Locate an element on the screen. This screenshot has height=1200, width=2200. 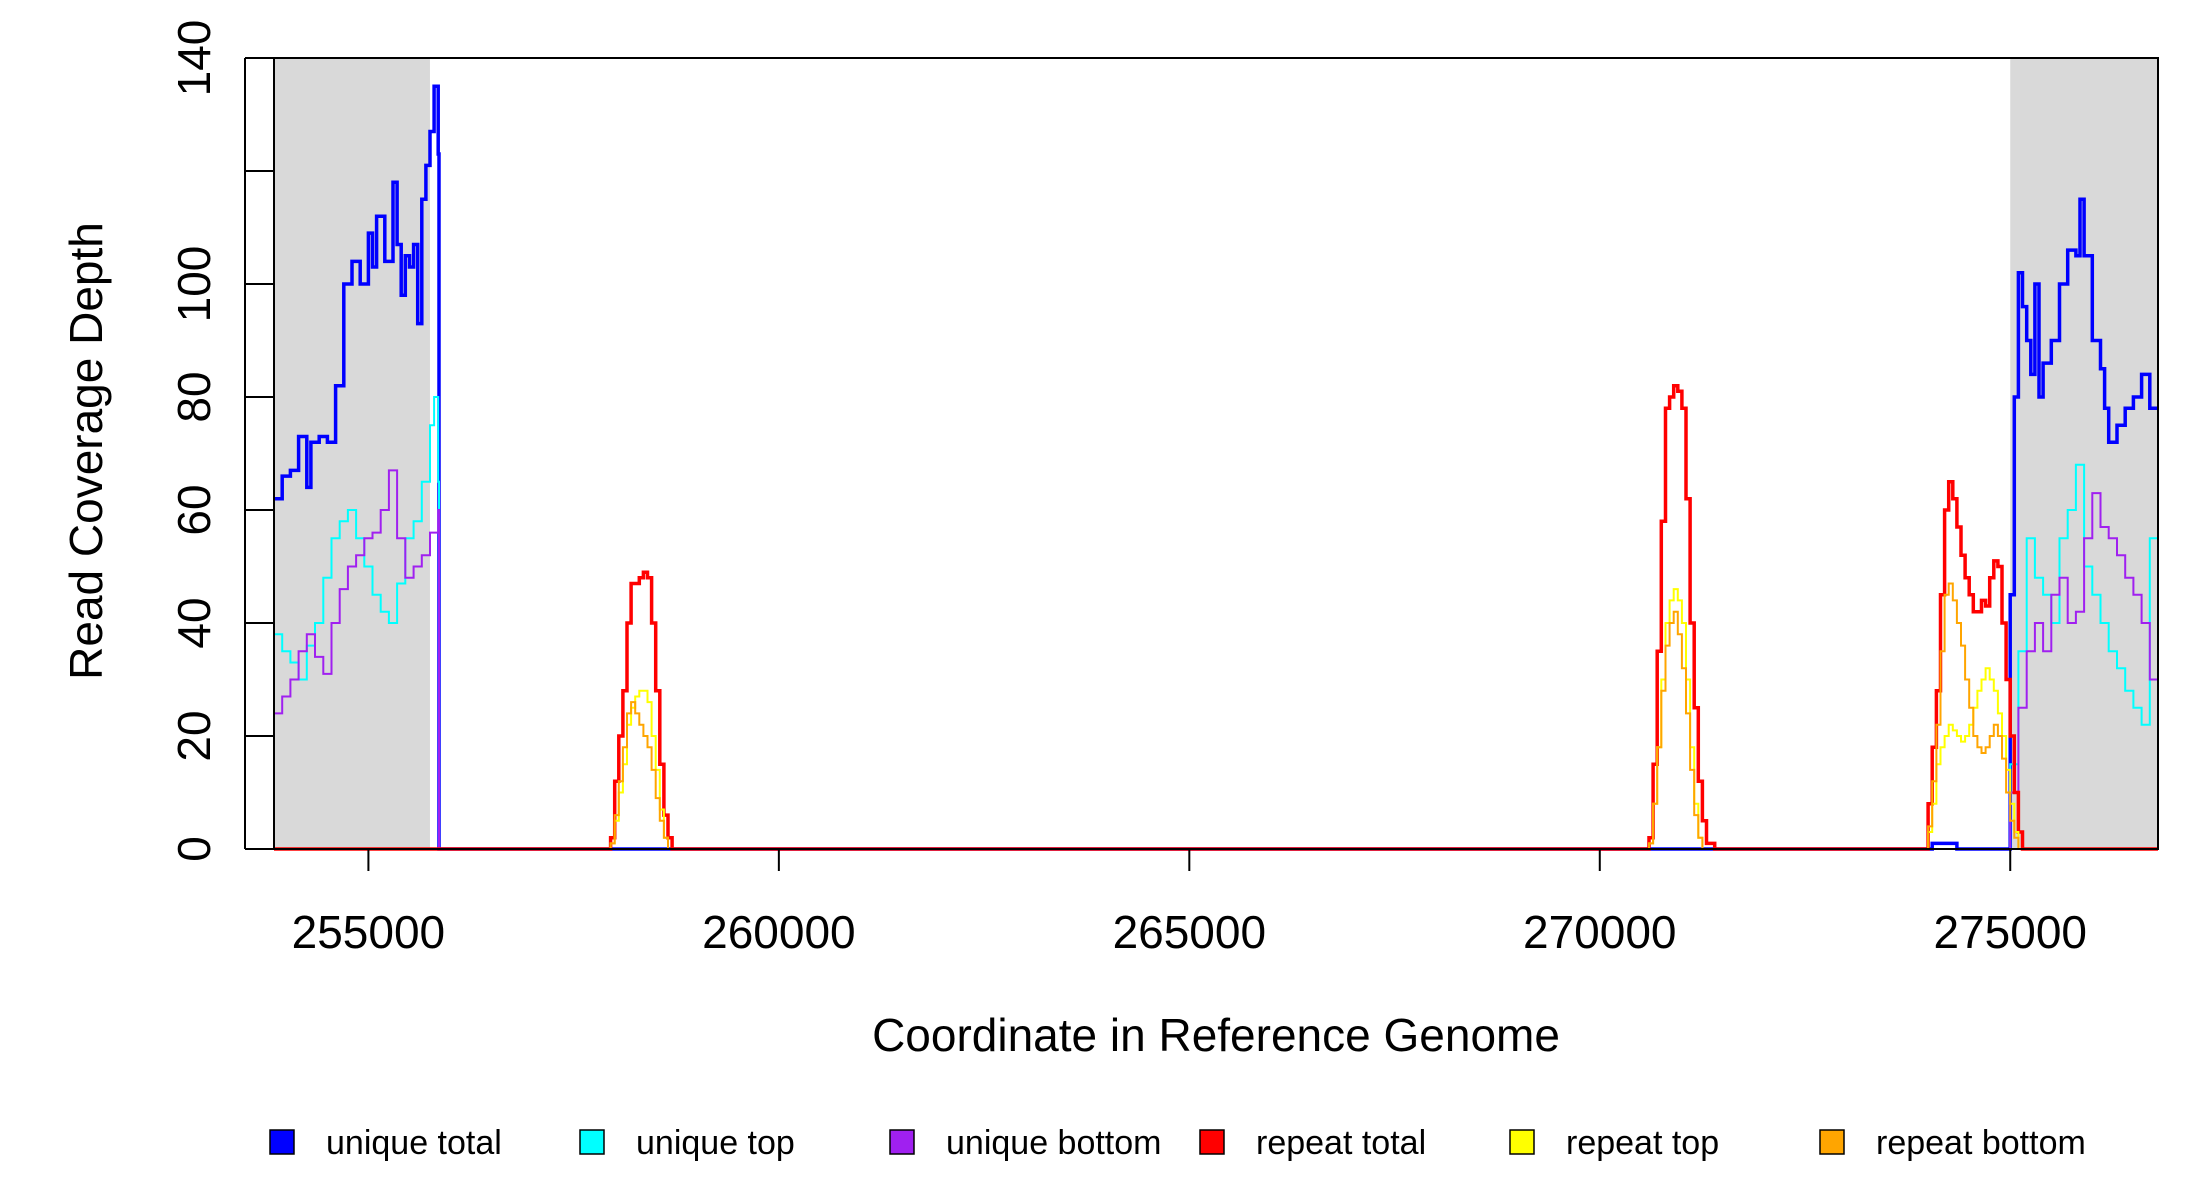
legend-label: unique total is located at coordinates (414, 1143).